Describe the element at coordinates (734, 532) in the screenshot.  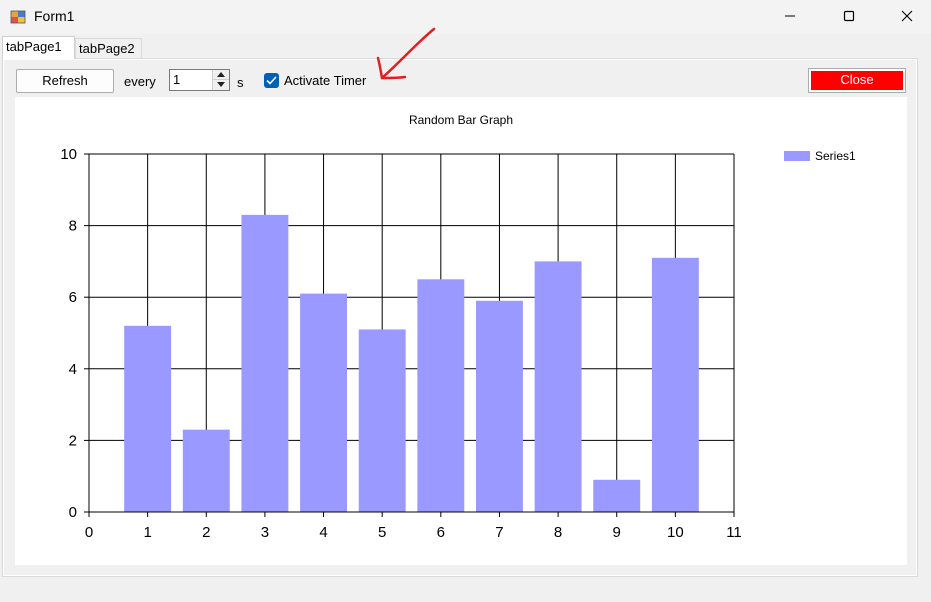
I see `x-tick-label: 11` at that location.